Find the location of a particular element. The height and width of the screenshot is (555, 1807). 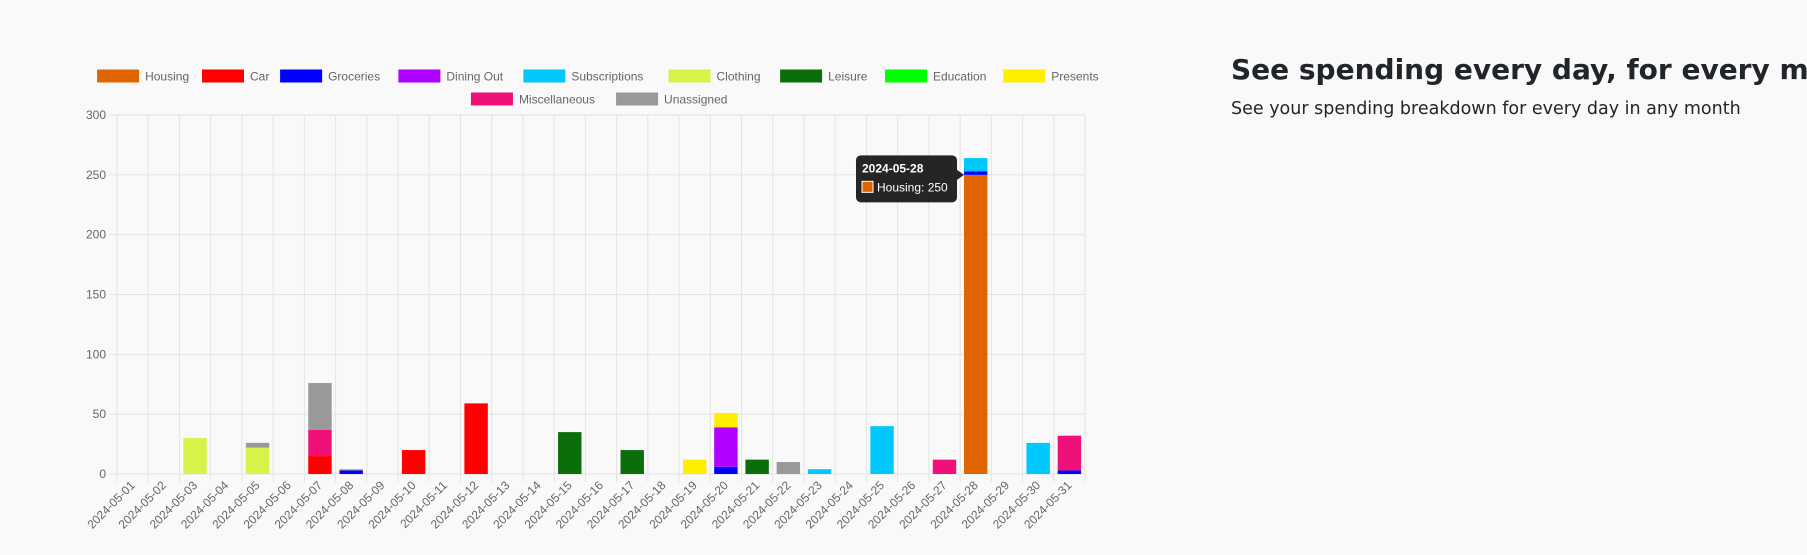

legend-item-subscriptions: Subscriptions is located at coordinates (583, 76).